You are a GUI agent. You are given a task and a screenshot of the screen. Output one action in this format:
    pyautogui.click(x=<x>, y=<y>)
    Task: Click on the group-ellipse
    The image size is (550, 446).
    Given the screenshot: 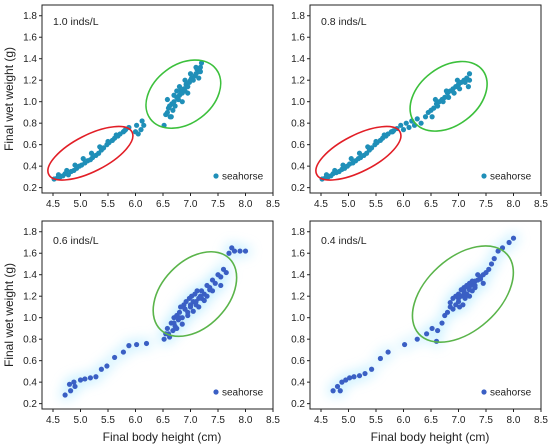 What is the action you would take?
    pyautogui.click(x=90, y=153)
    